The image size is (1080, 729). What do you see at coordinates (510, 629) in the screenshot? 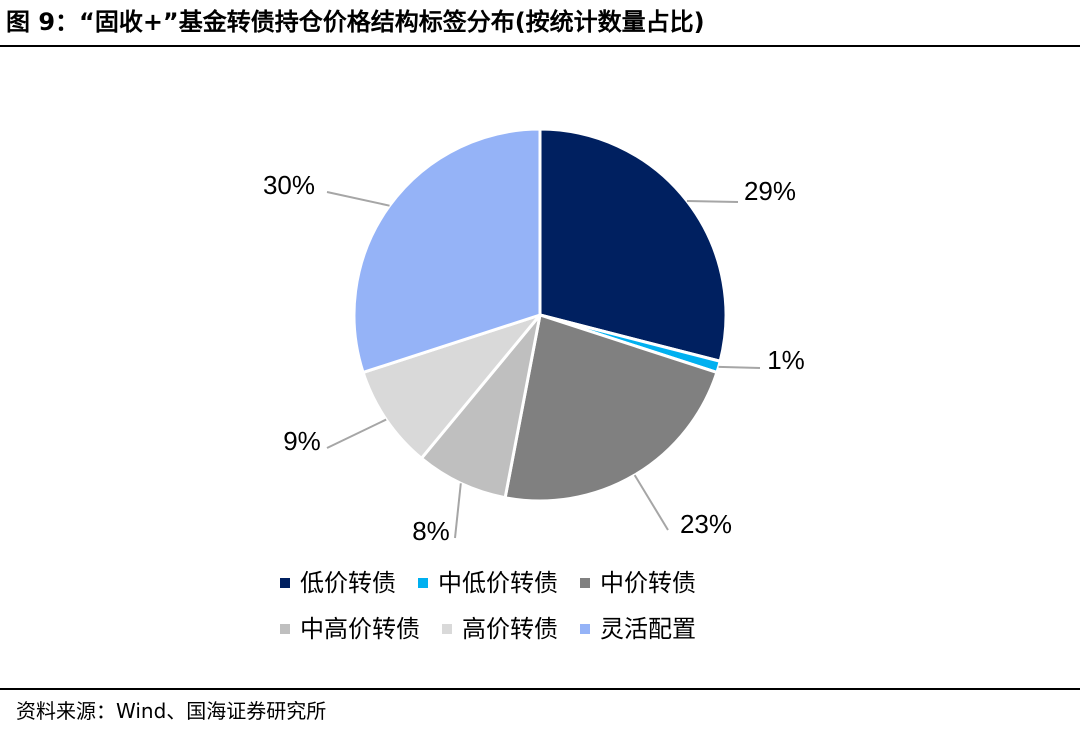
I see `legend-label-5: 高价转债` at bounding box center [510, 629].